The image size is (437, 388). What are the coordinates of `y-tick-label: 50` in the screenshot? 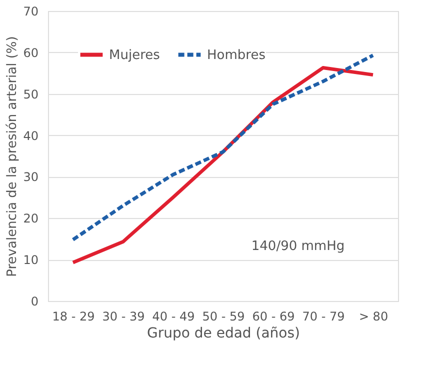 It's located at (30, 94).